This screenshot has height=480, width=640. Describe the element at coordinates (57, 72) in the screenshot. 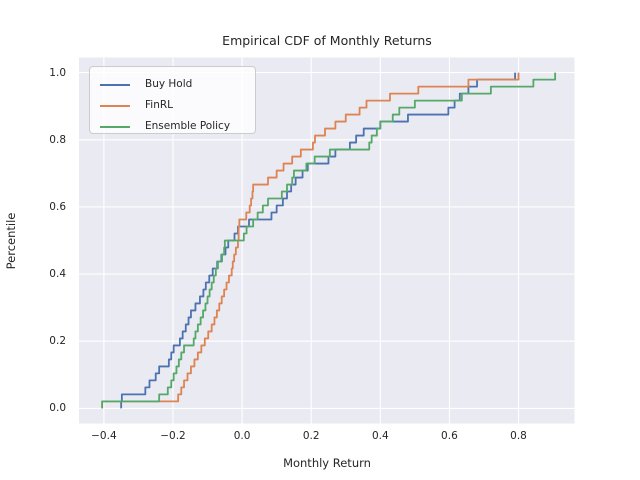

I see `y-tick-label: 1.0` at that location.